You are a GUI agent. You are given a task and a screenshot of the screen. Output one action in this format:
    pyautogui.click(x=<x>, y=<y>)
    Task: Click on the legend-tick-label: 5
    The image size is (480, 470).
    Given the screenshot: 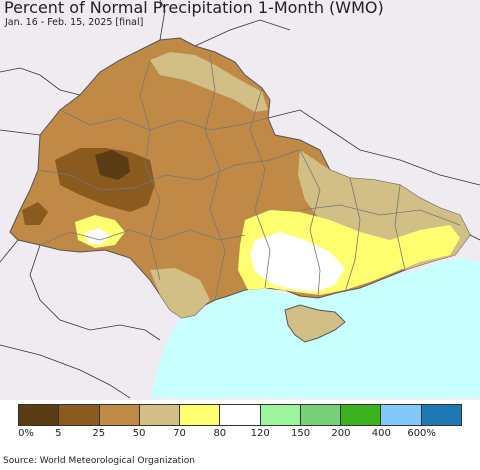 What is the action you would take?
    pyautogui.click(x=58, y=433)
    